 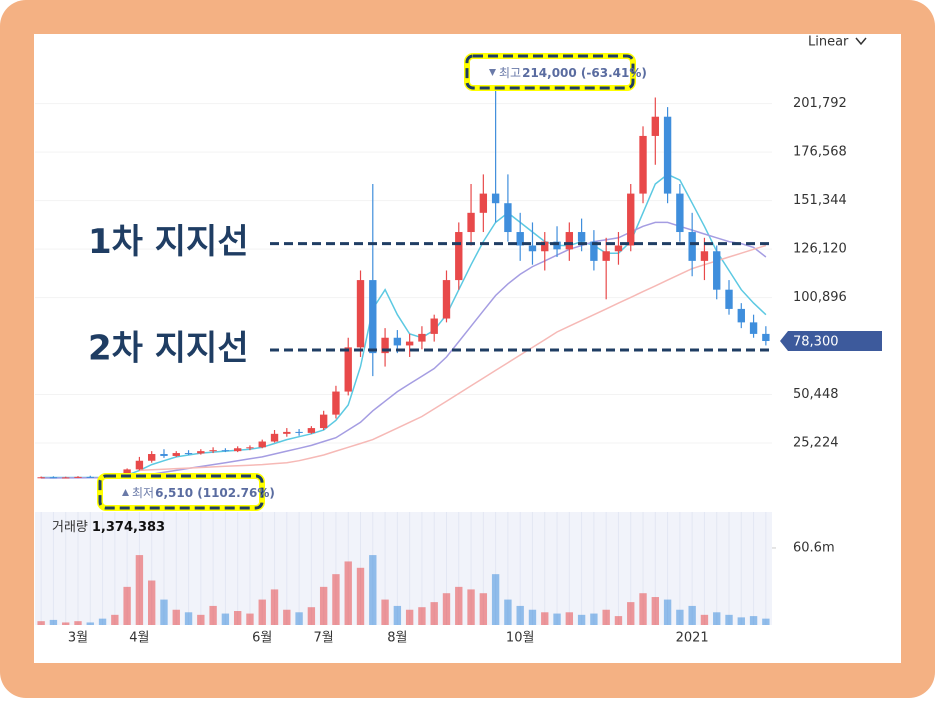 I want to click on note-value: 6,510 (1102.76%), so click(x=215, y=493).